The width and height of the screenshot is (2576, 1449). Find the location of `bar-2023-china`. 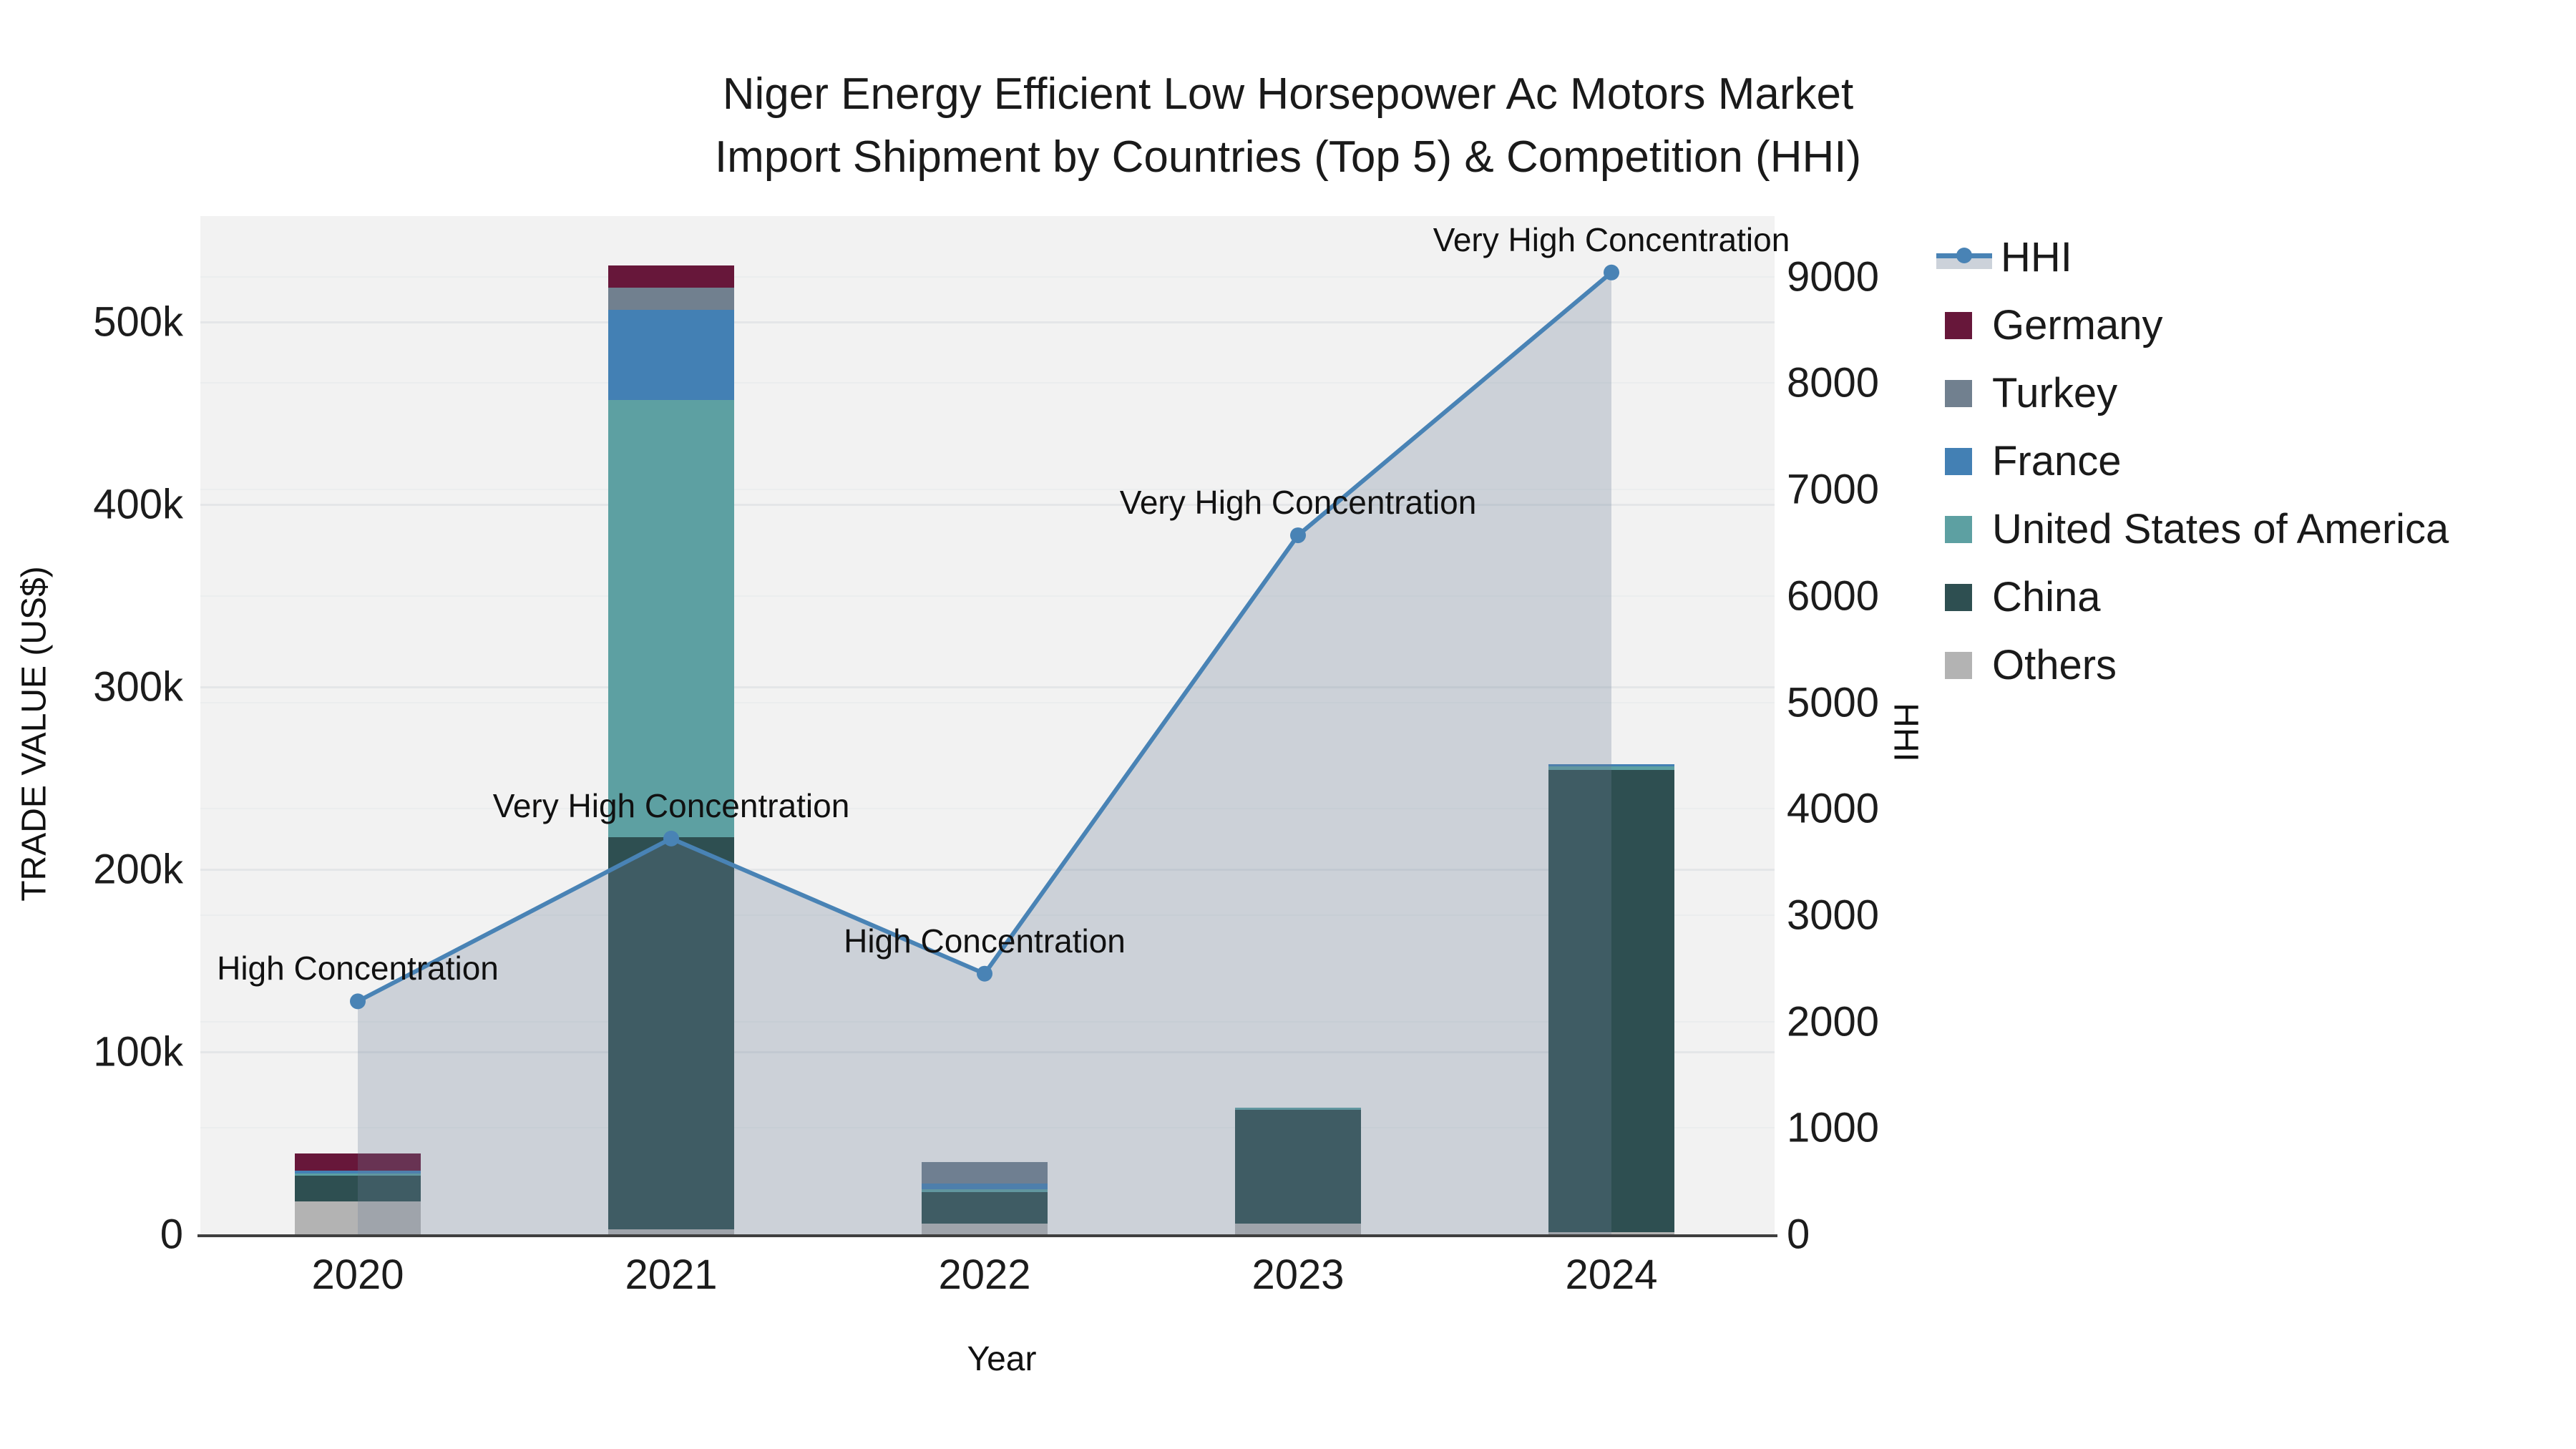

bar-2023-china is located at coordinates (1298, 1166).